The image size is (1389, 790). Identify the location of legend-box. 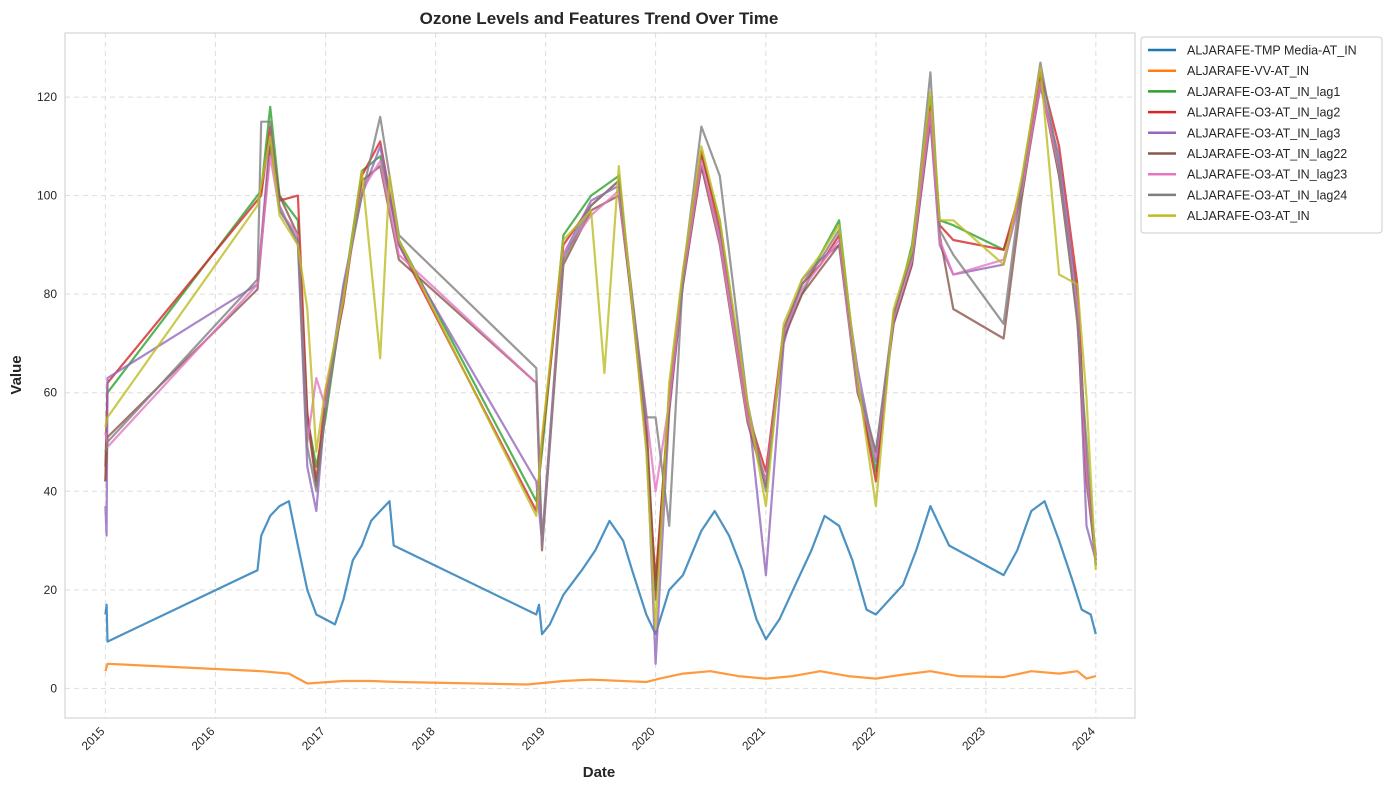
(1261, 135).